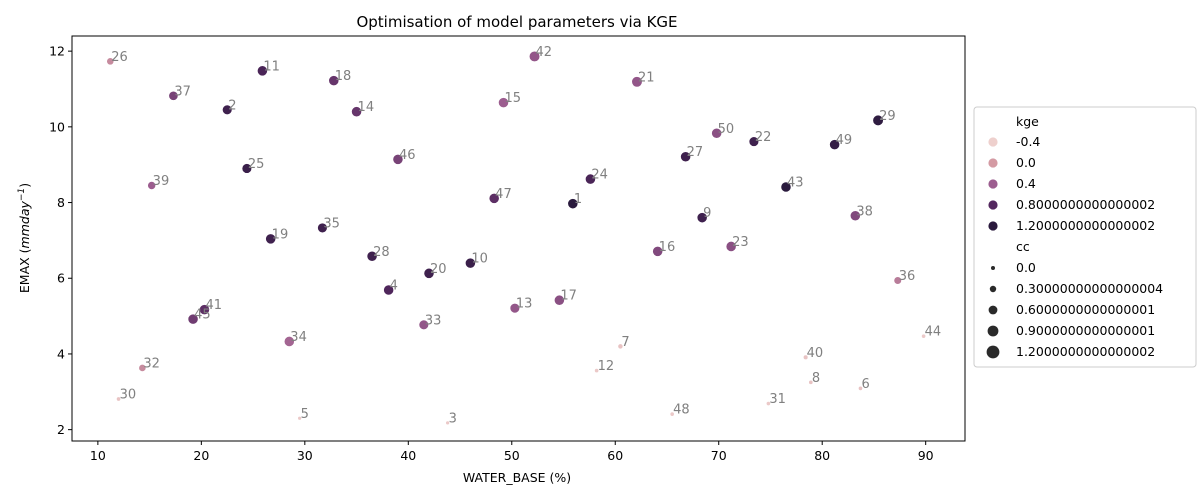  What do you see at coordinates (544, 52) in the screenshot?
I see `point-label: 42` at bounding box center [544, 52].